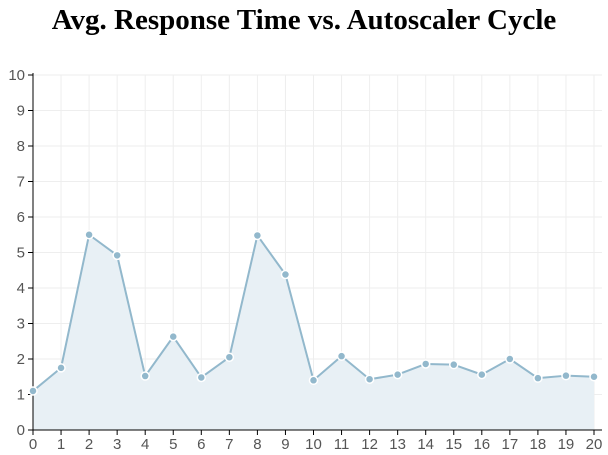 The image size is (608, 455). Describe the element at coordinates (566, 444) in the screenshot. I see `x-tick-label: 19` at that location.